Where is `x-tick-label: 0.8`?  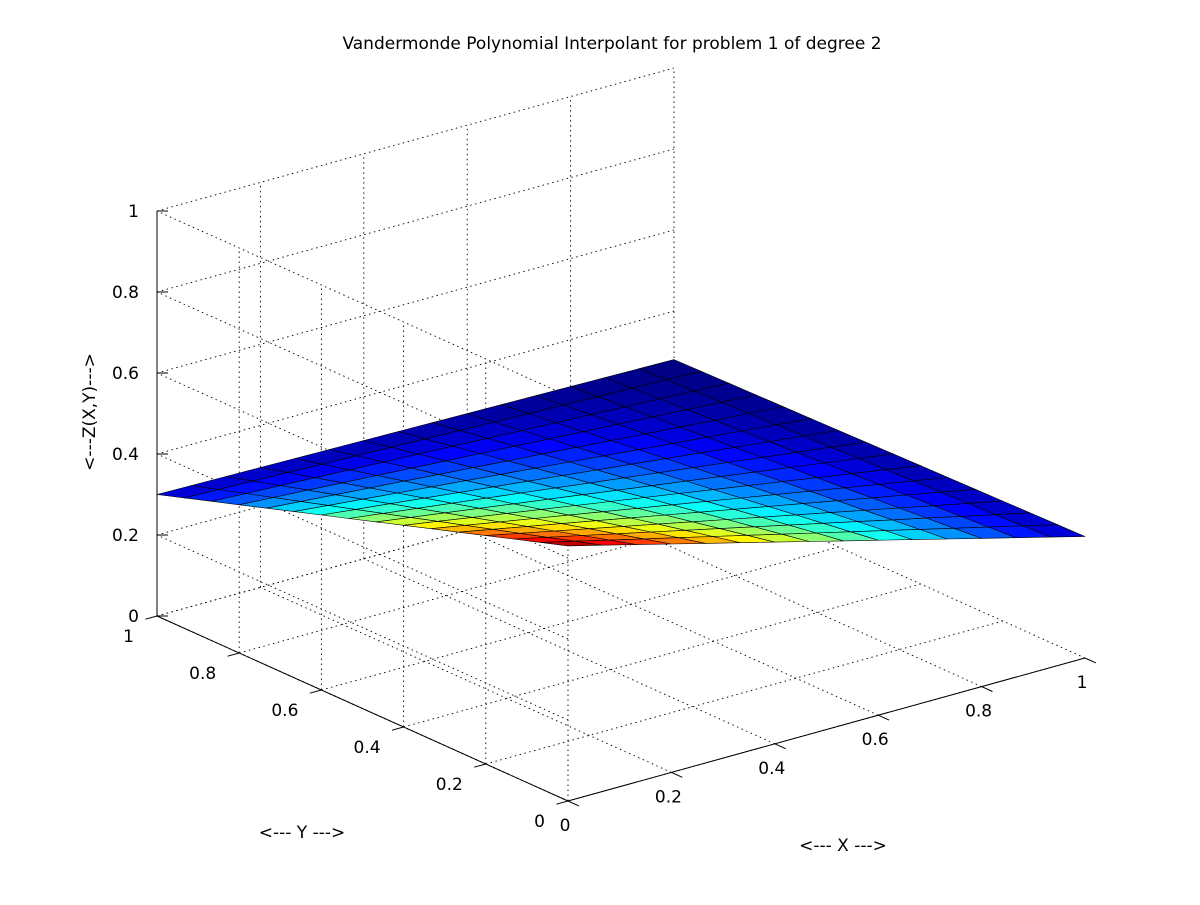
x-tick-label: 0.8 is located at coordinates (978, 712).